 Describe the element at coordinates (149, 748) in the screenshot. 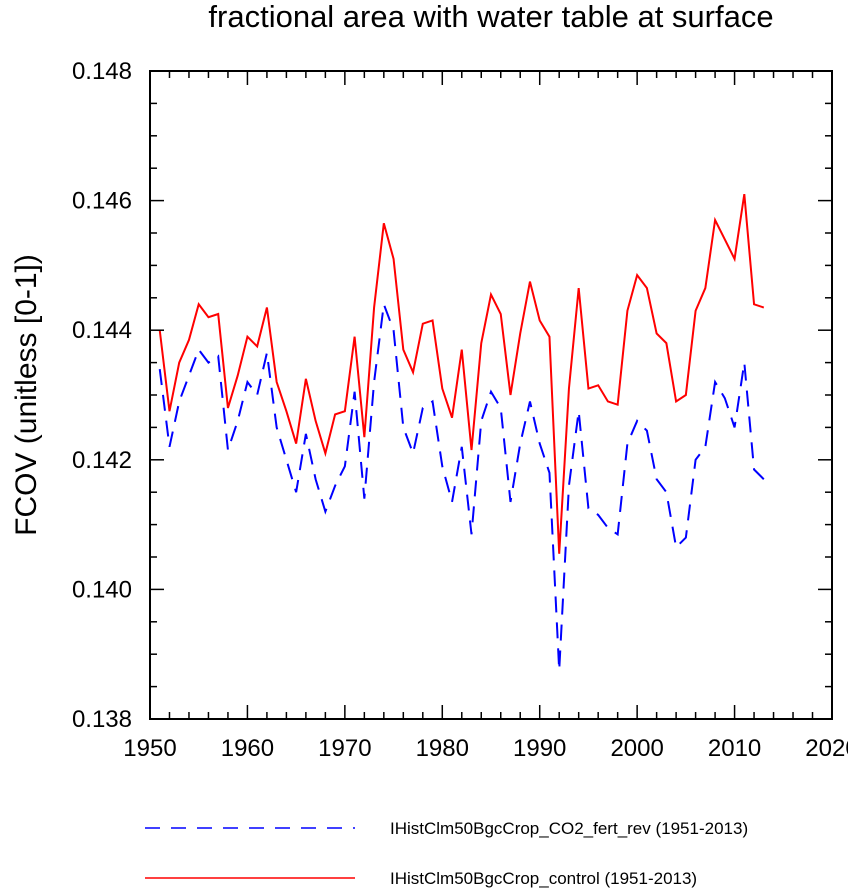

I see `x-tick-label: 1950` at that location.